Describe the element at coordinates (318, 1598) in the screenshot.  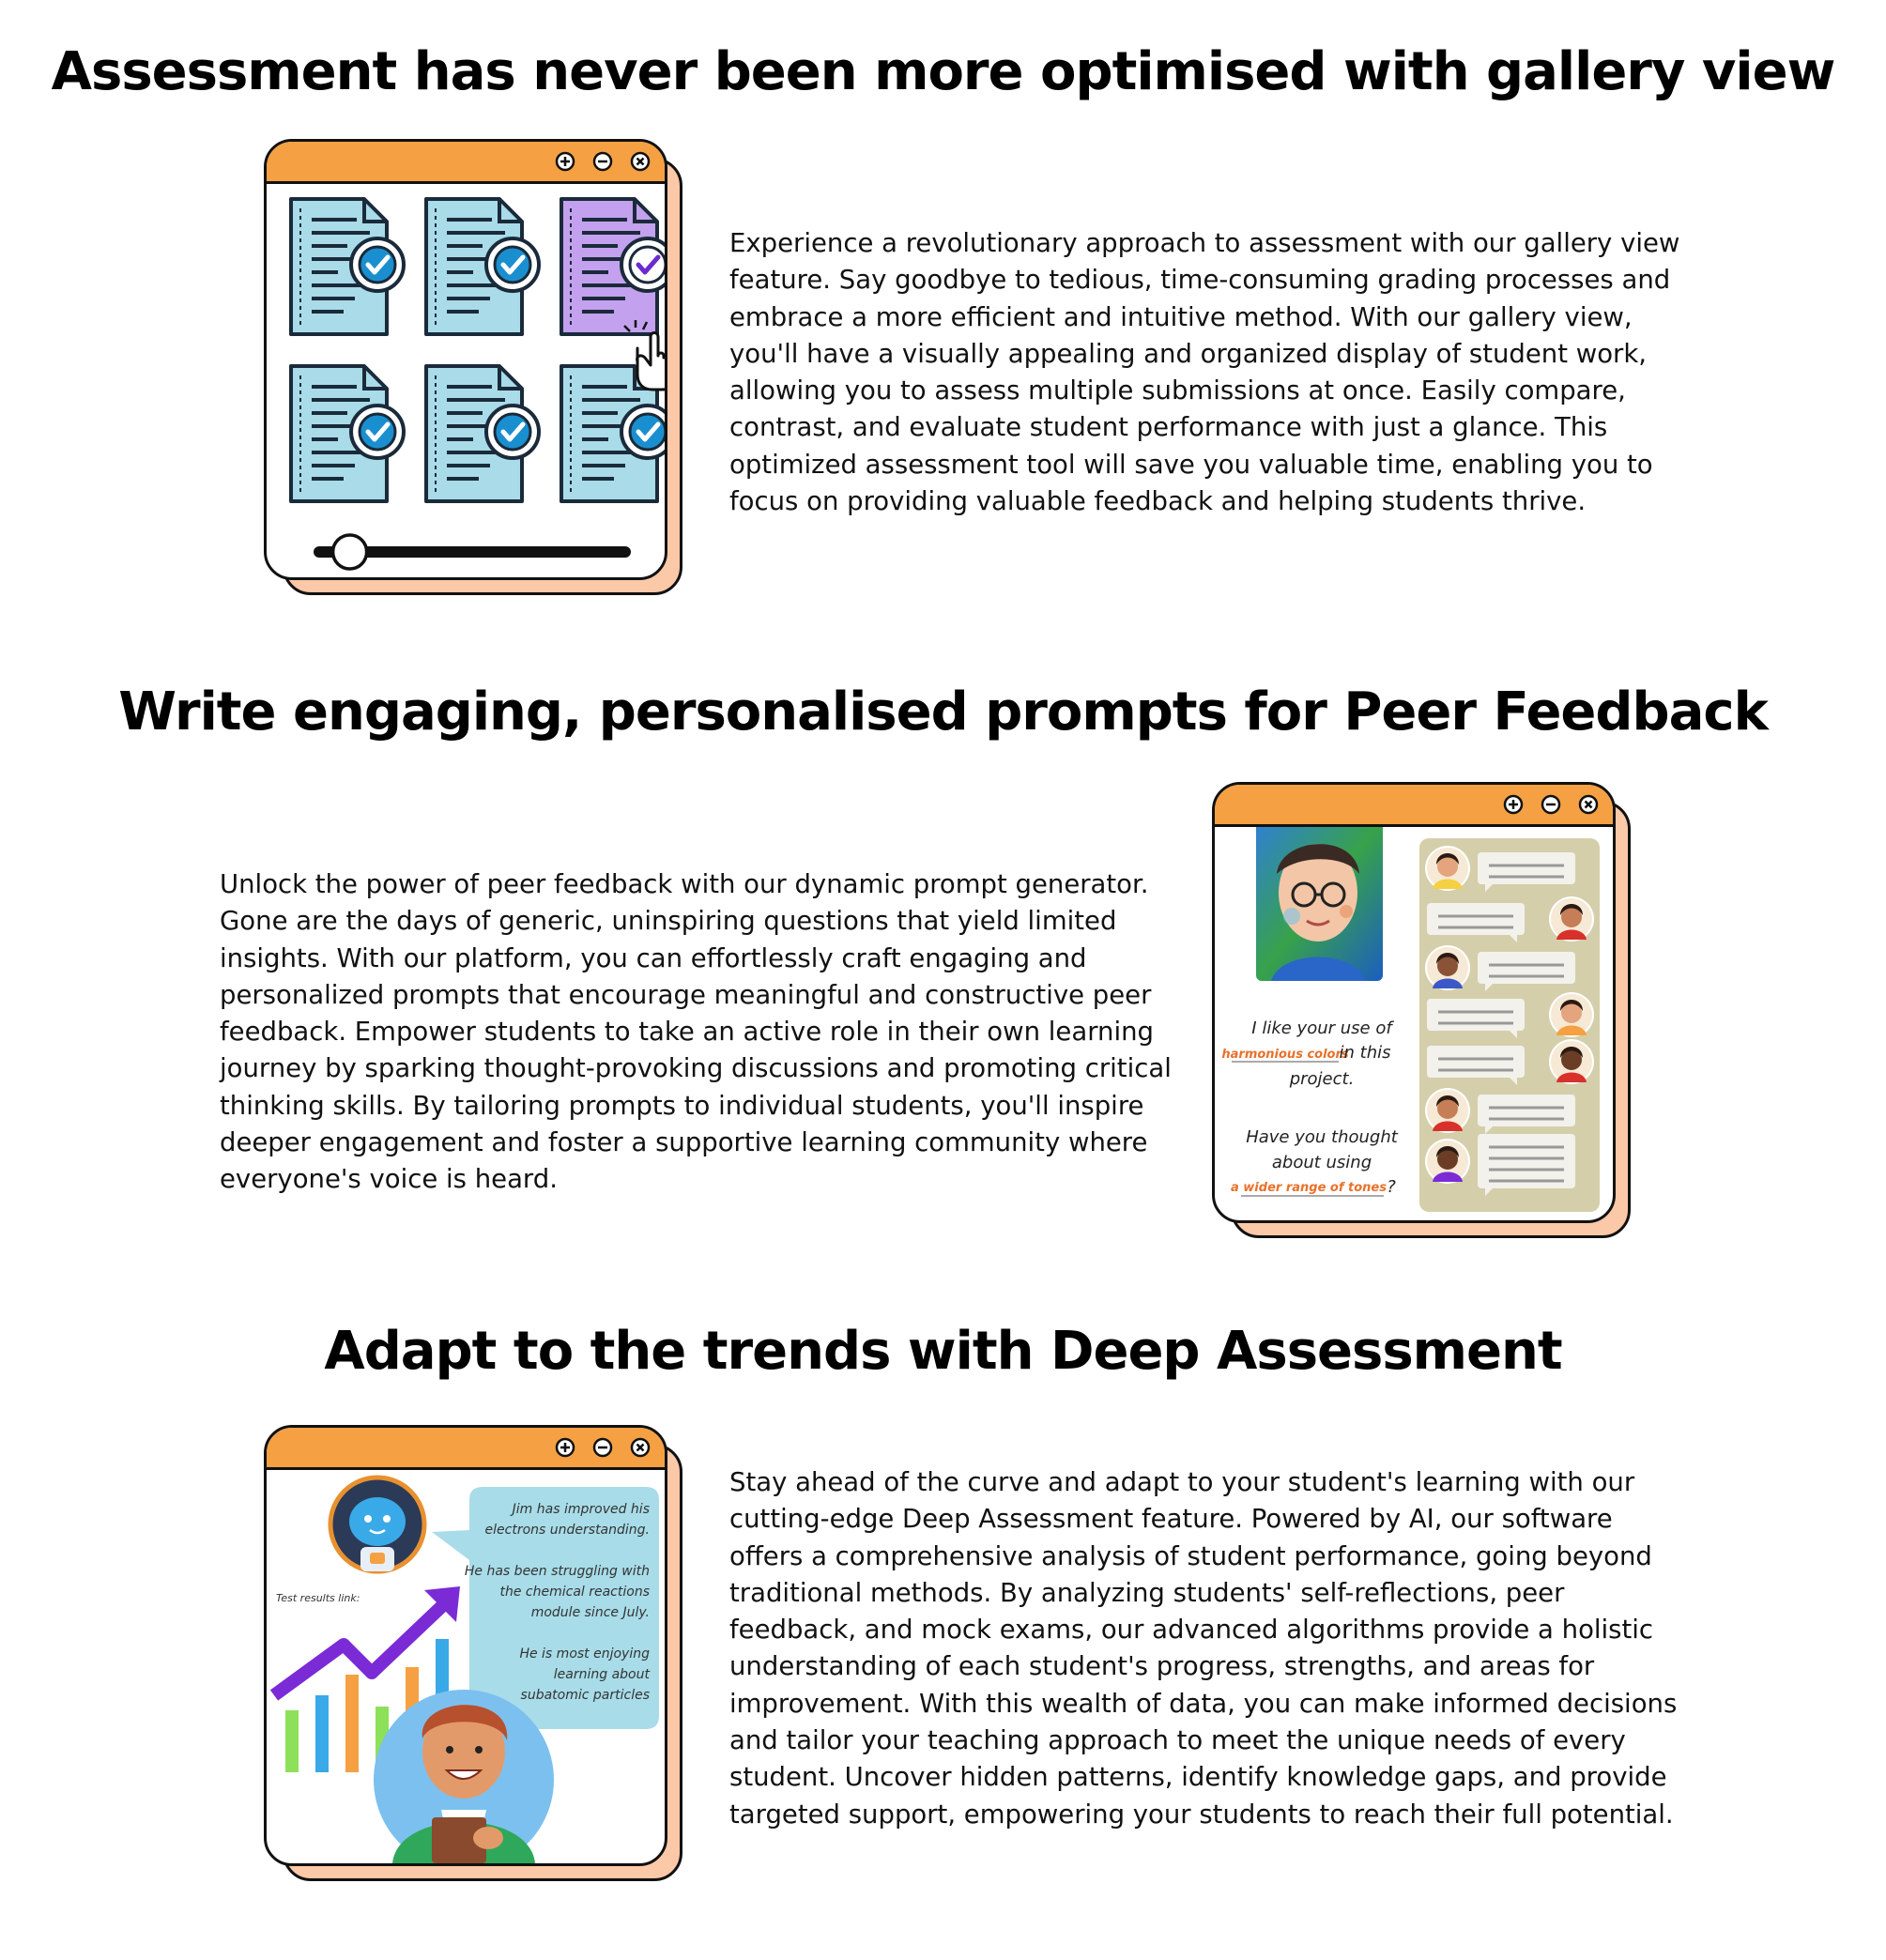
I see `test-results-link: Test results link:` at that location.